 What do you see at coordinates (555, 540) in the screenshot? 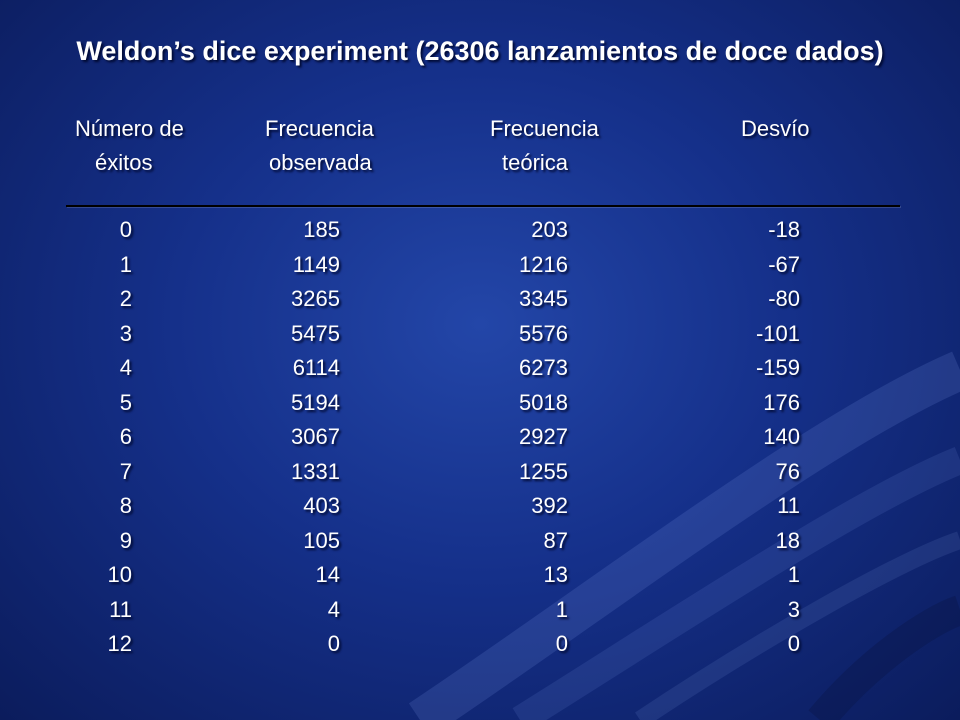
I see `cell-theoretical: 87` at bounding box center [555, 540].